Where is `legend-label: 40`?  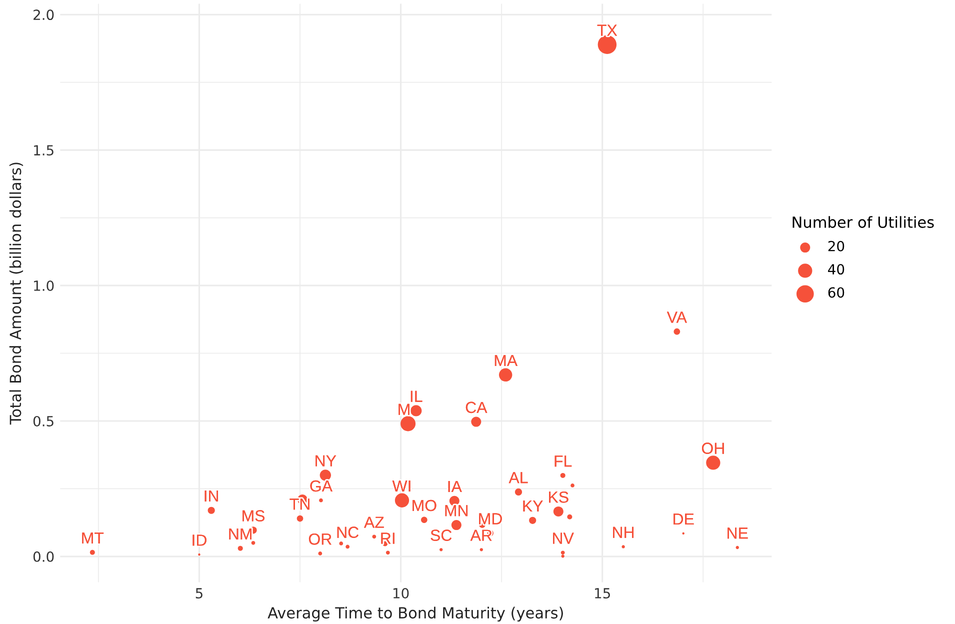
legend-label: 40 is located at coordinates (836, 269).